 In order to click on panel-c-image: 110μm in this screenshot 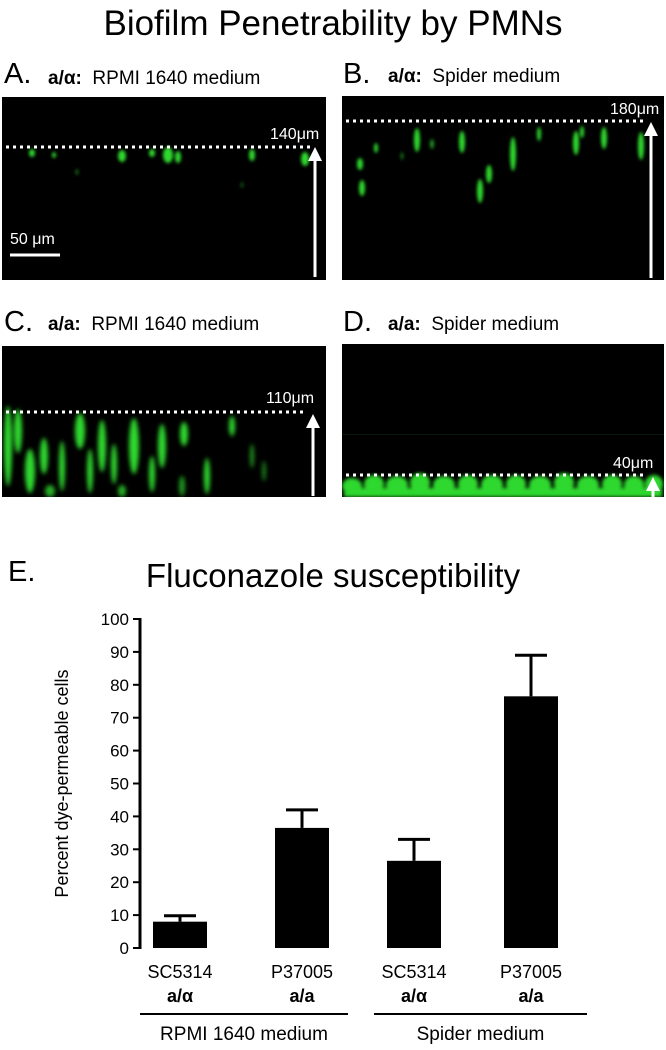, I will do `click(164, 421)`.